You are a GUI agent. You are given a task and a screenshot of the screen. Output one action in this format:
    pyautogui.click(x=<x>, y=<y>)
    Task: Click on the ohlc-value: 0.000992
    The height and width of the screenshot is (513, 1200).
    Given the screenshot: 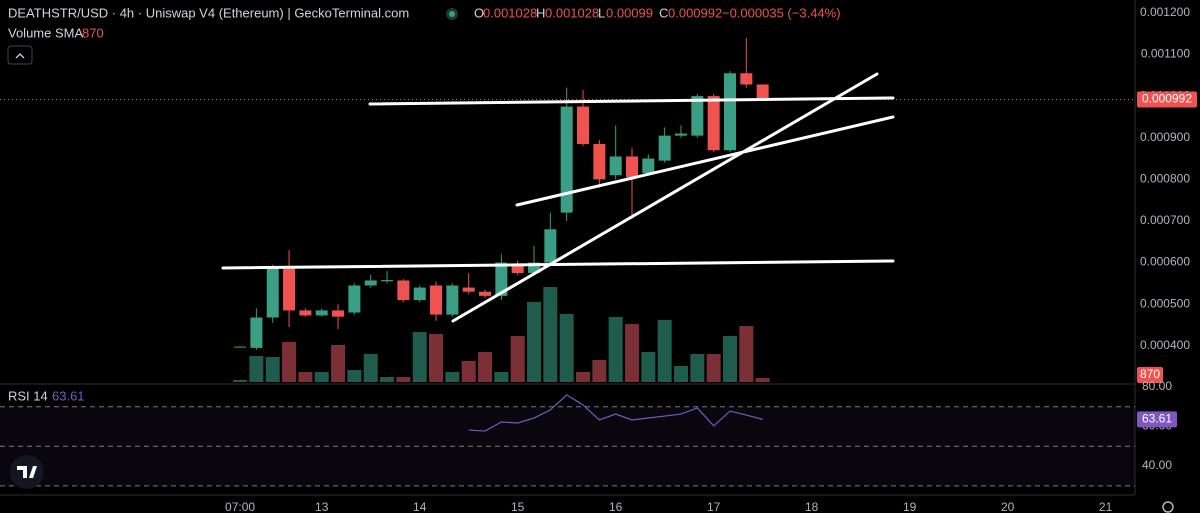 What is the action you would take?
    pyautogui.click(x=695, y=12)
    